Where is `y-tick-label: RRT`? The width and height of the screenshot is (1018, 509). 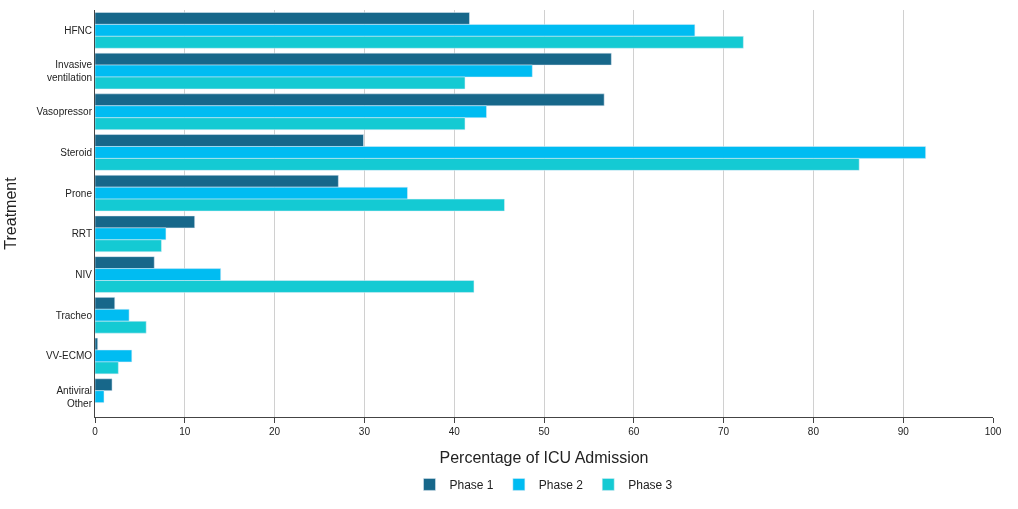 y-tick-label: RRT is located at coordinates (81, 234).